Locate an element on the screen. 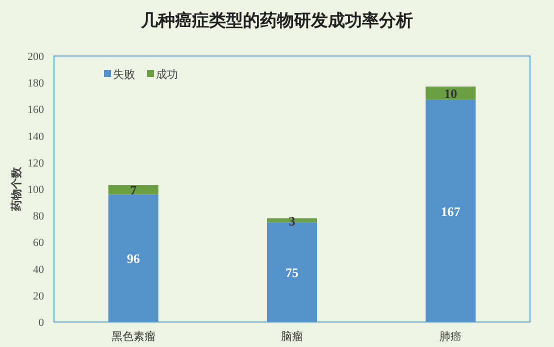 The width and height of the screenshot is (554, 347). y-tick-label: 140 is located at coordinates (36, 136).